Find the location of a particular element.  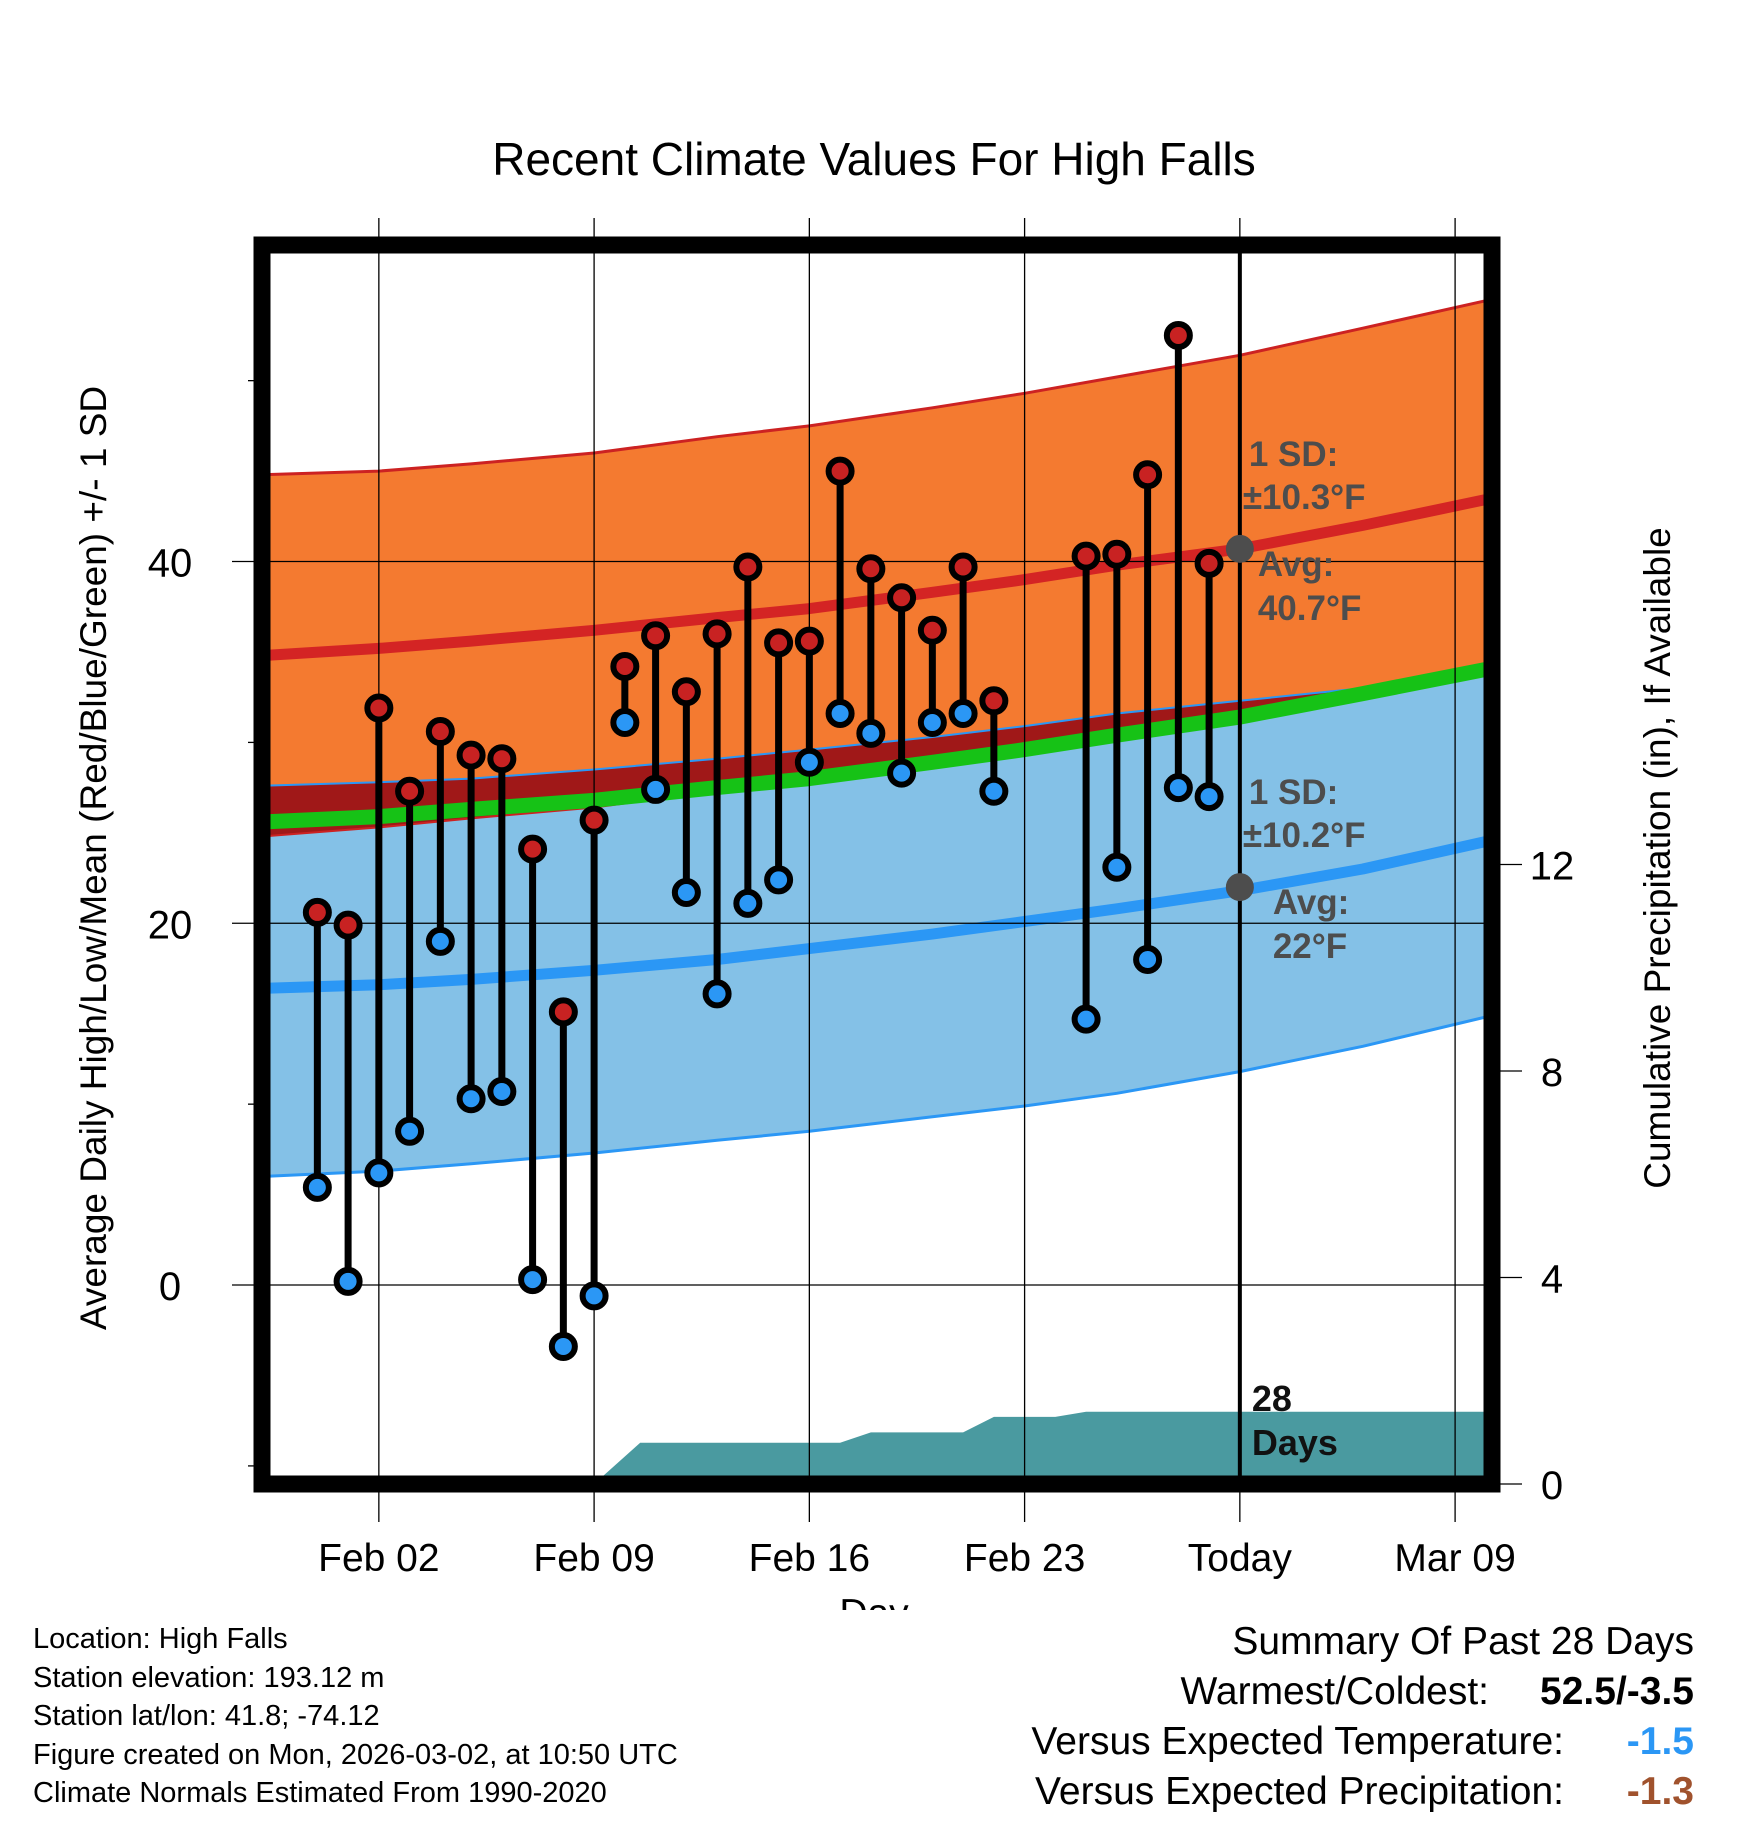

y-tick-label: 0 is located at coordinates (170, 1287).